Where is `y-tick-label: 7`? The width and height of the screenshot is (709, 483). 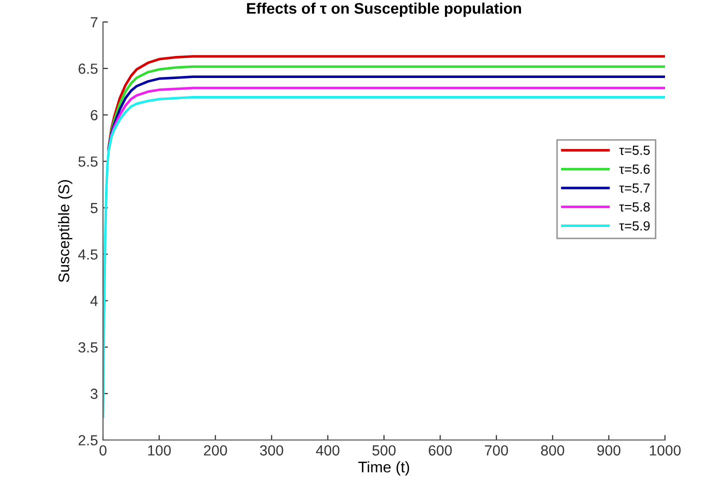
y-tick-label: 7 is located at coordinates (94, 22).